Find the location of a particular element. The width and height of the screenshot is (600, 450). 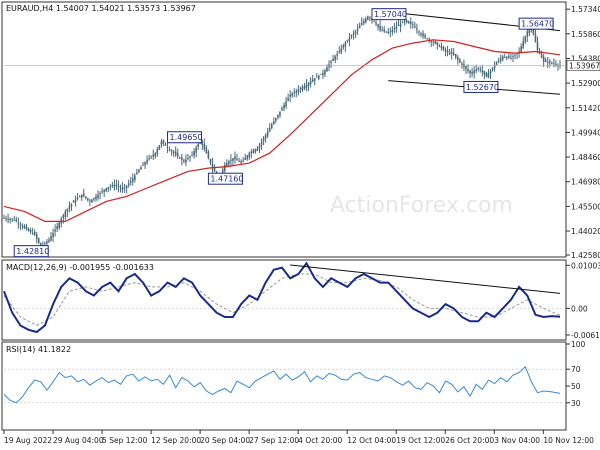

rsi-tick-label: 70 is located at coordinates (576, 369).